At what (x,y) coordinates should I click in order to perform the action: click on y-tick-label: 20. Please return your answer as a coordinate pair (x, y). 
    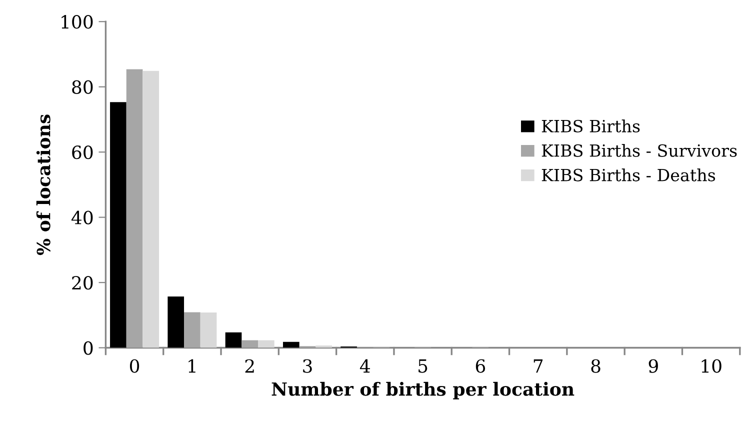
    Looking at the image, I should click on (82, 283).